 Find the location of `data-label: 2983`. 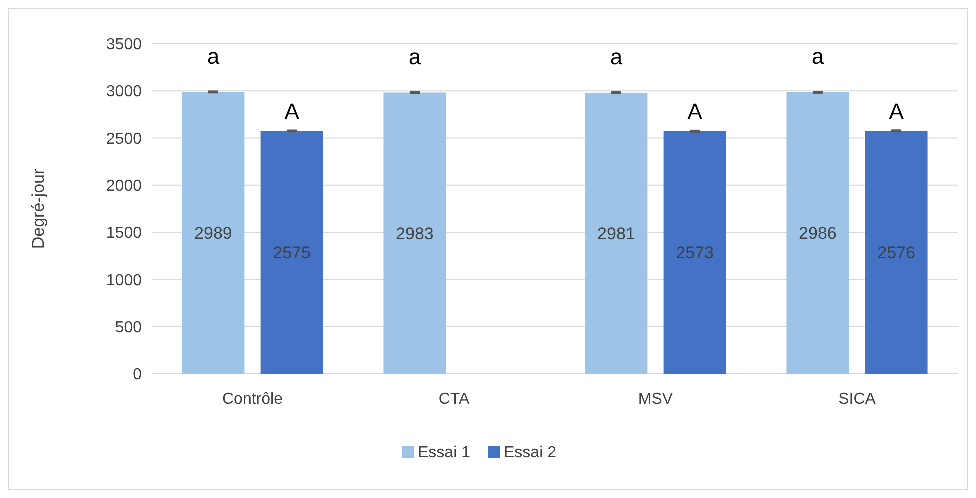

data-label: 2983 is located at coordinates (415, 234).